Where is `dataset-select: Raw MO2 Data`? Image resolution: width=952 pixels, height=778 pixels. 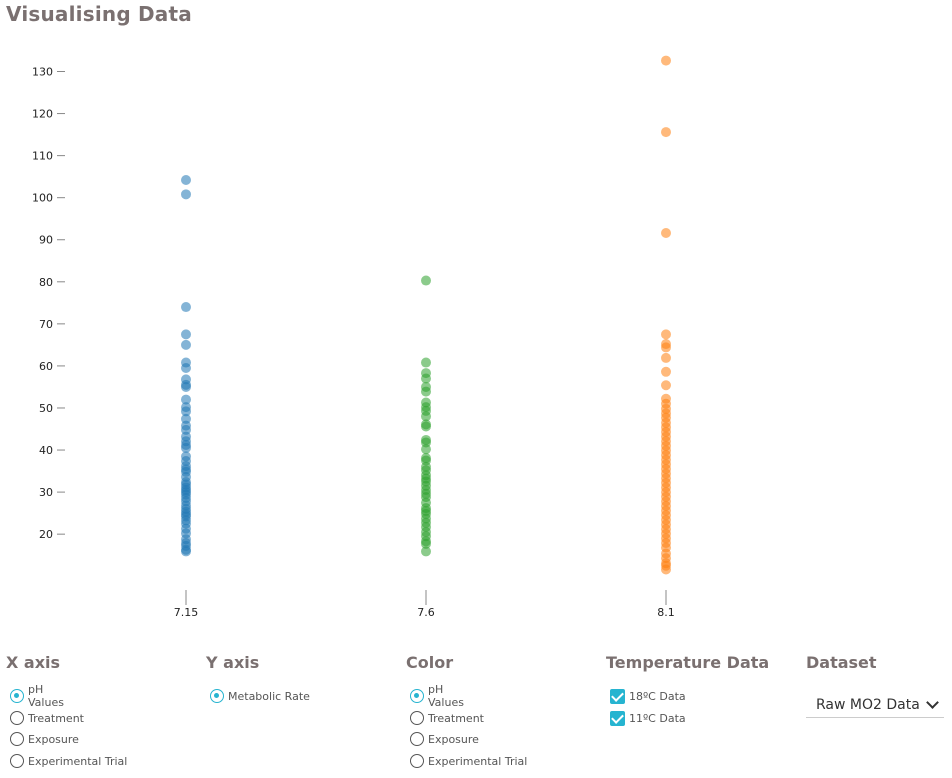 dataset-select: Raw MO2 Data is located at coordinates (875, 705).